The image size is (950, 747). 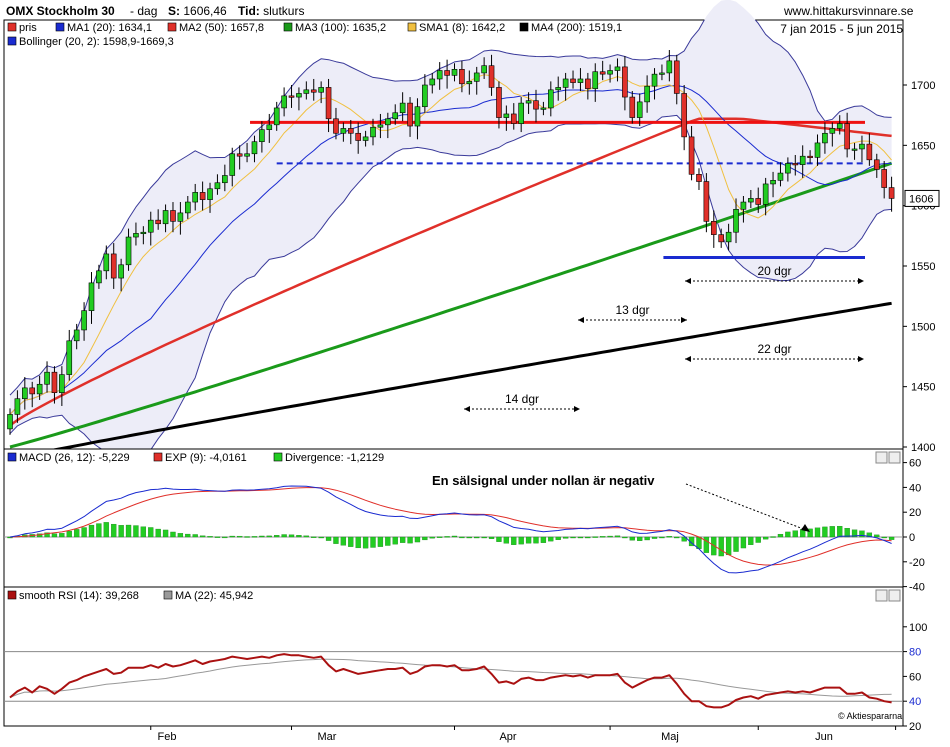 What do you see at coordinates (849, 11) in the screenshot?
I see `site-link: www.hittakursvinnare.se` at bounding box center [849, 11].